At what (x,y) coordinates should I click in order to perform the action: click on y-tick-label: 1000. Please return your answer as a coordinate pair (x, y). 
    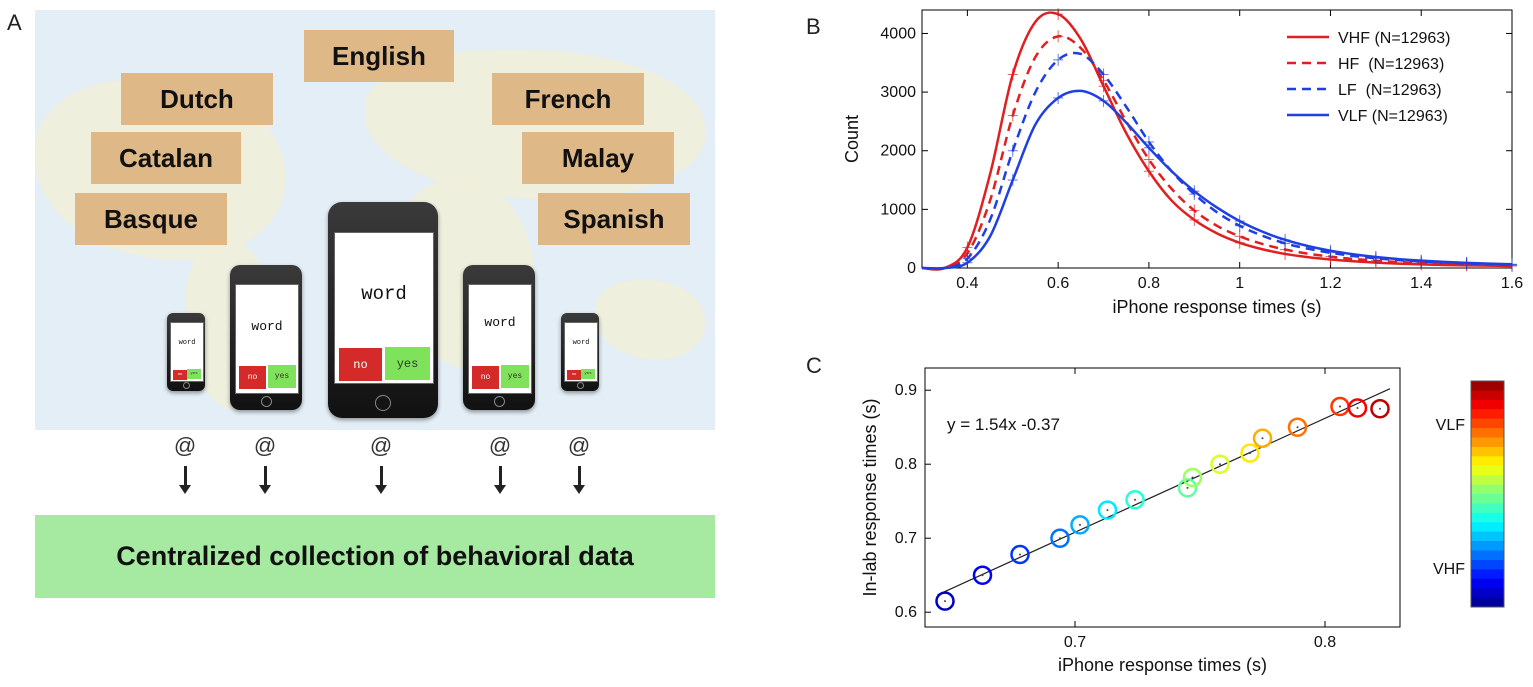
    Looking at the image, I should click on (898, 209).